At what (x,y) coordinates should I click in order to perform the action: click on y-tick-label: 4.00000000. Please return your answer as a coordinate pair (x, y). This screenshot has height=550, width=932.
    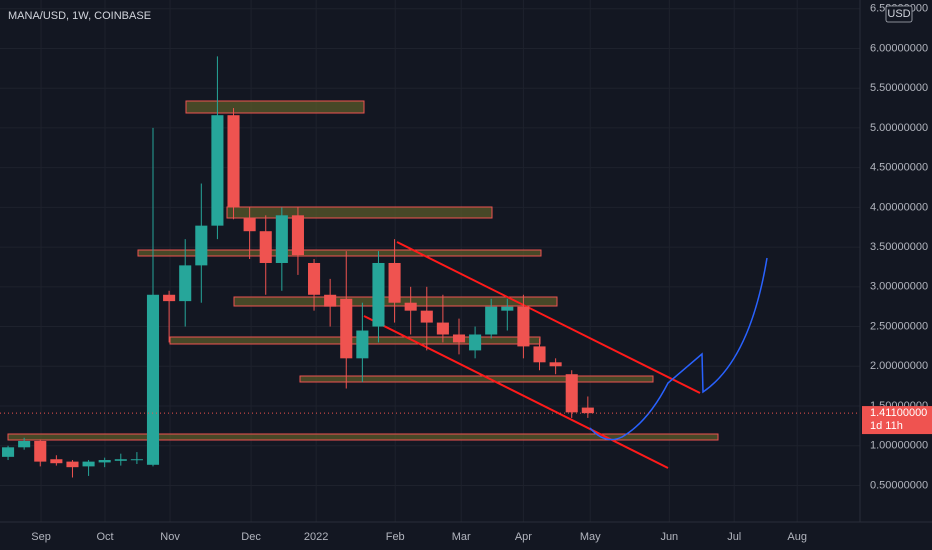
    Looking at the image, I should click on (899, 207).